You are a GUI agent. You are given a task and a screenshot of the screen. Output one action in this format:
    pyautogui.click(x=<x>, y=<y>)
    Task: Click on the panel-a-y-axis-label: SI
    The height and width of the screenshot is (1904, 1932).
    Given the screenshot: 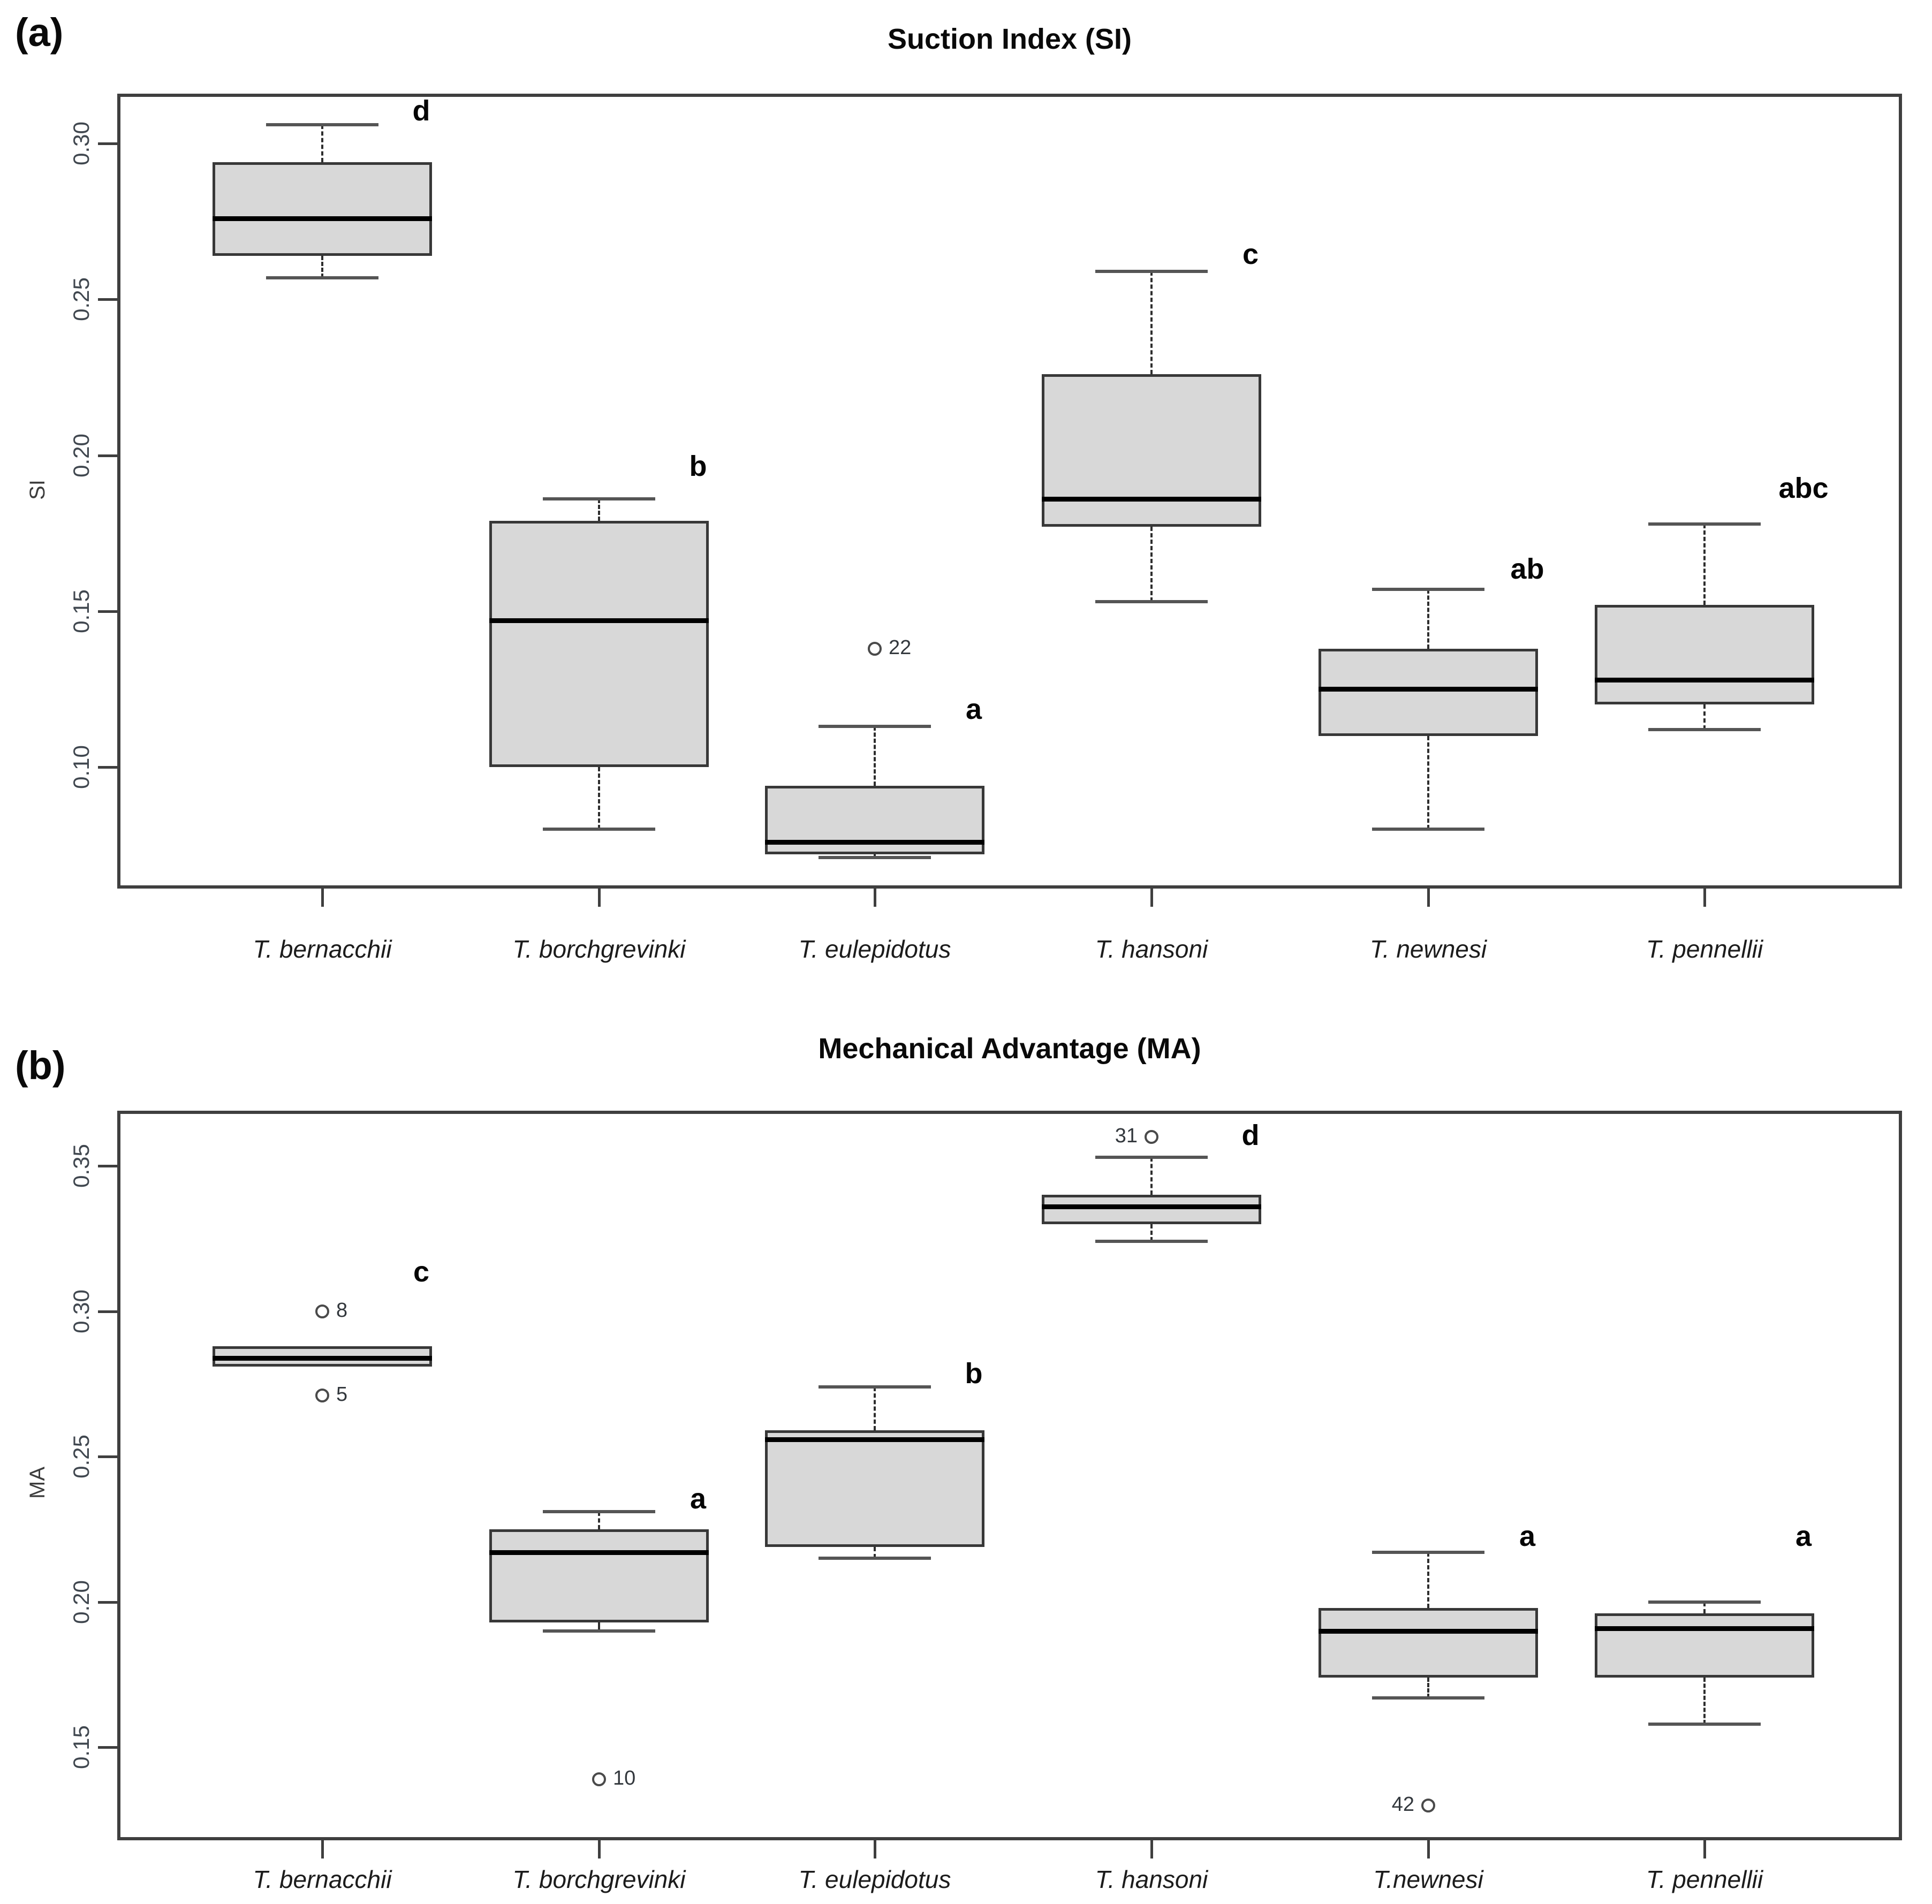 What is the action you would take?
    pyautogui.click(x=37, y=490)
    